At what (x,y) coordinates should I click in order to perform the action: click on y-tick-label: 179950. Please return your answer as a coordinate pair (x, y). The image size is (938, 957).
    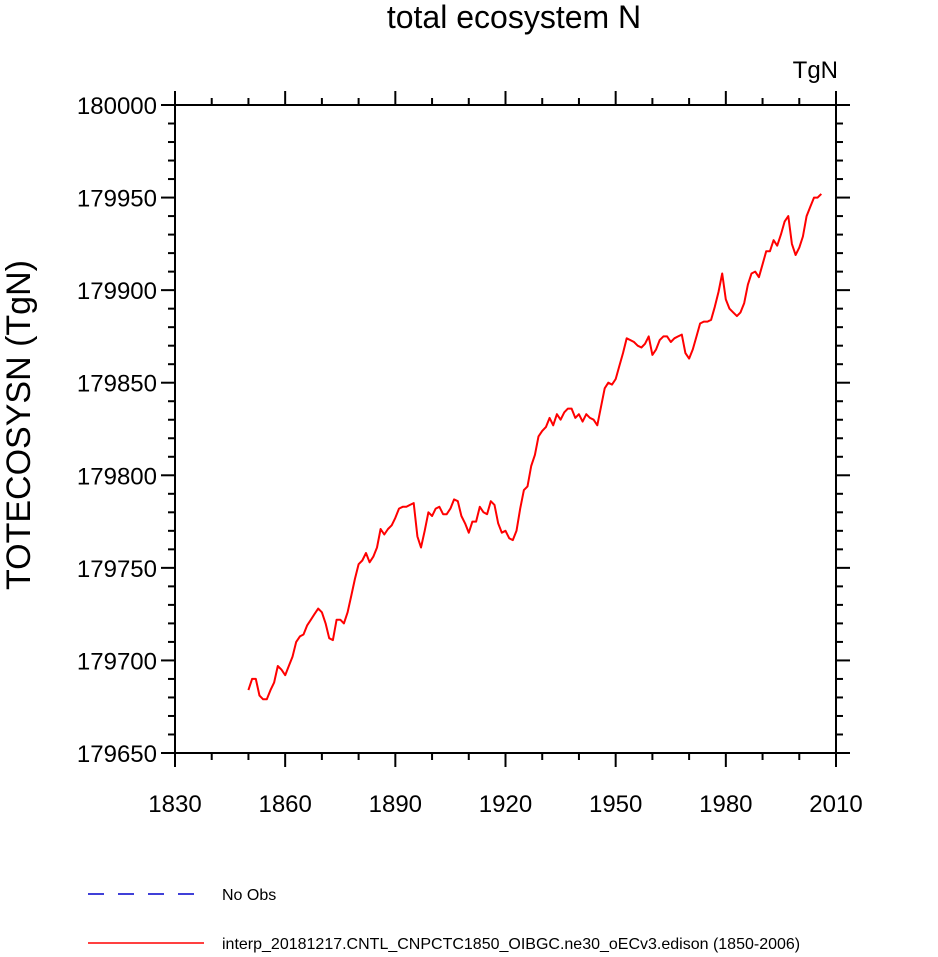
    Looking at the image, I should click on (117, 199).